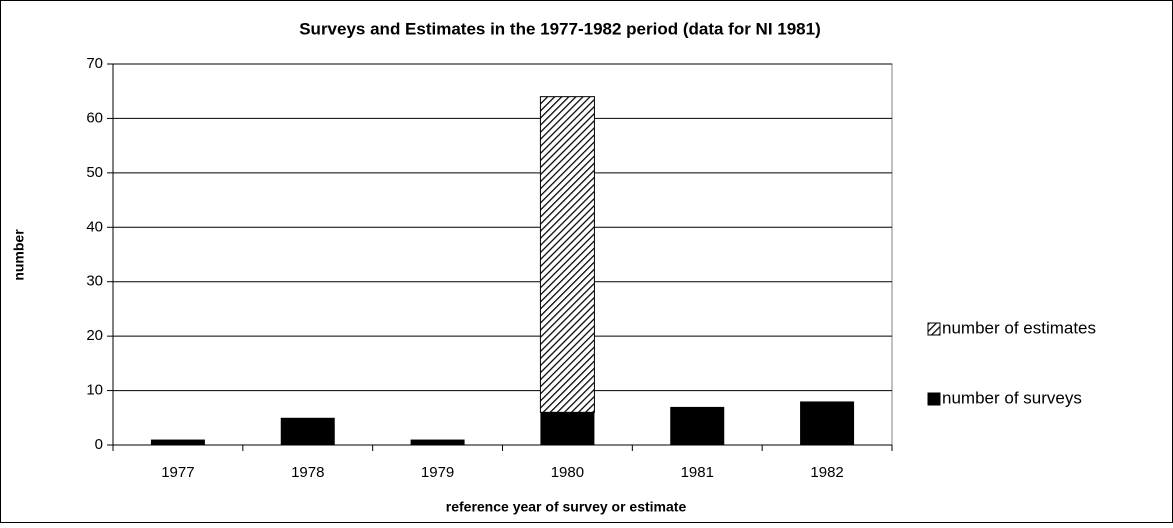  Describe the element at coordinates (437, 472) in the screenshot. I see `x-tick-label: 1979` at that location.